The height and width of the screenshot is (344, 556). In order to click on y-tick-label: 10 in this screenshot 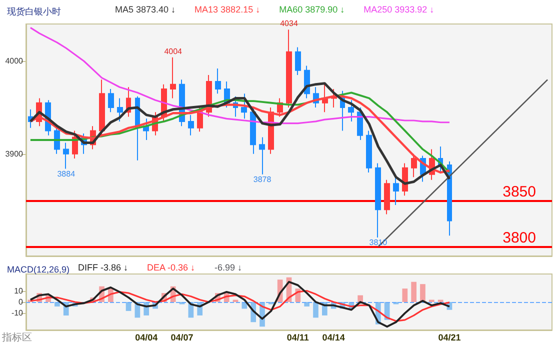, I will do `click(19, 291)`.